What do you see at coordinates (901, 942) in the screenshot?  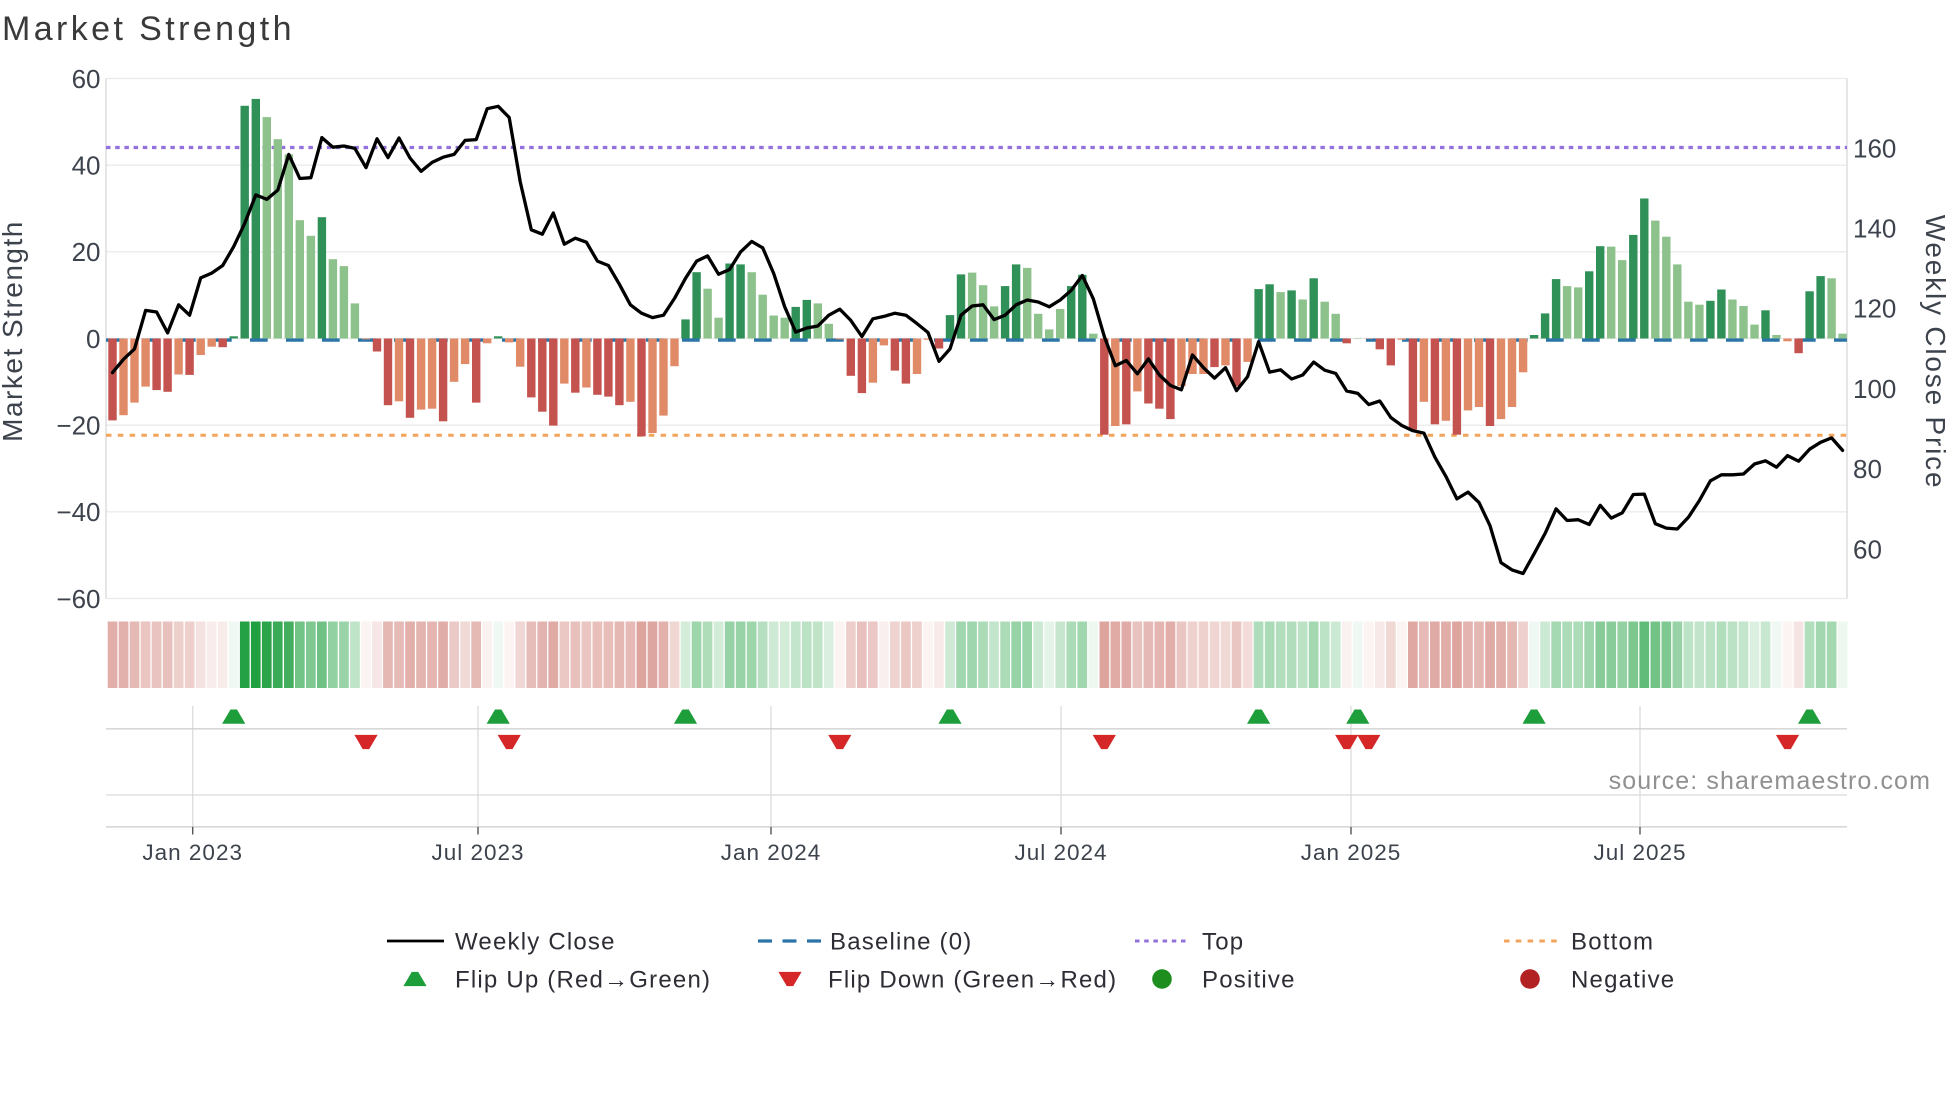 I see `svg-text: Baseline (0)` at bounding box center [901, 942].